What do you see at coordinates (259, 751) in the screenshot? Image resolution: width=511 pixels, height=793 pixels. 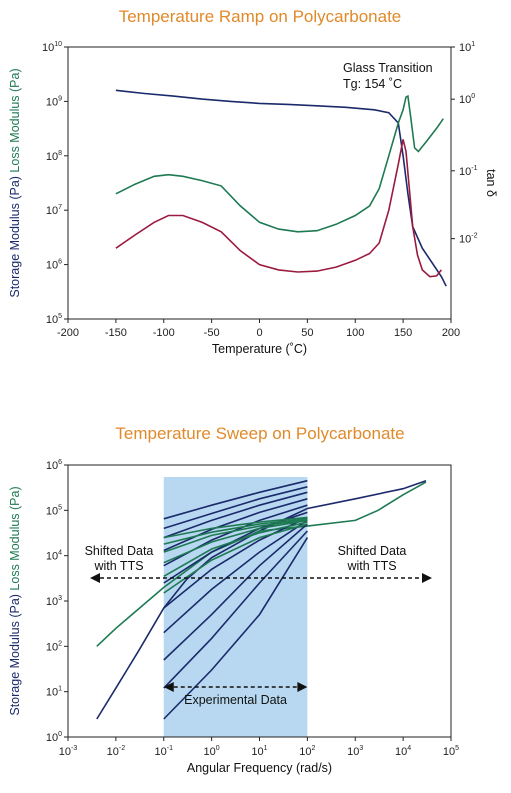 I see `x-tick-label: 101` at bounding box center [259, 751].